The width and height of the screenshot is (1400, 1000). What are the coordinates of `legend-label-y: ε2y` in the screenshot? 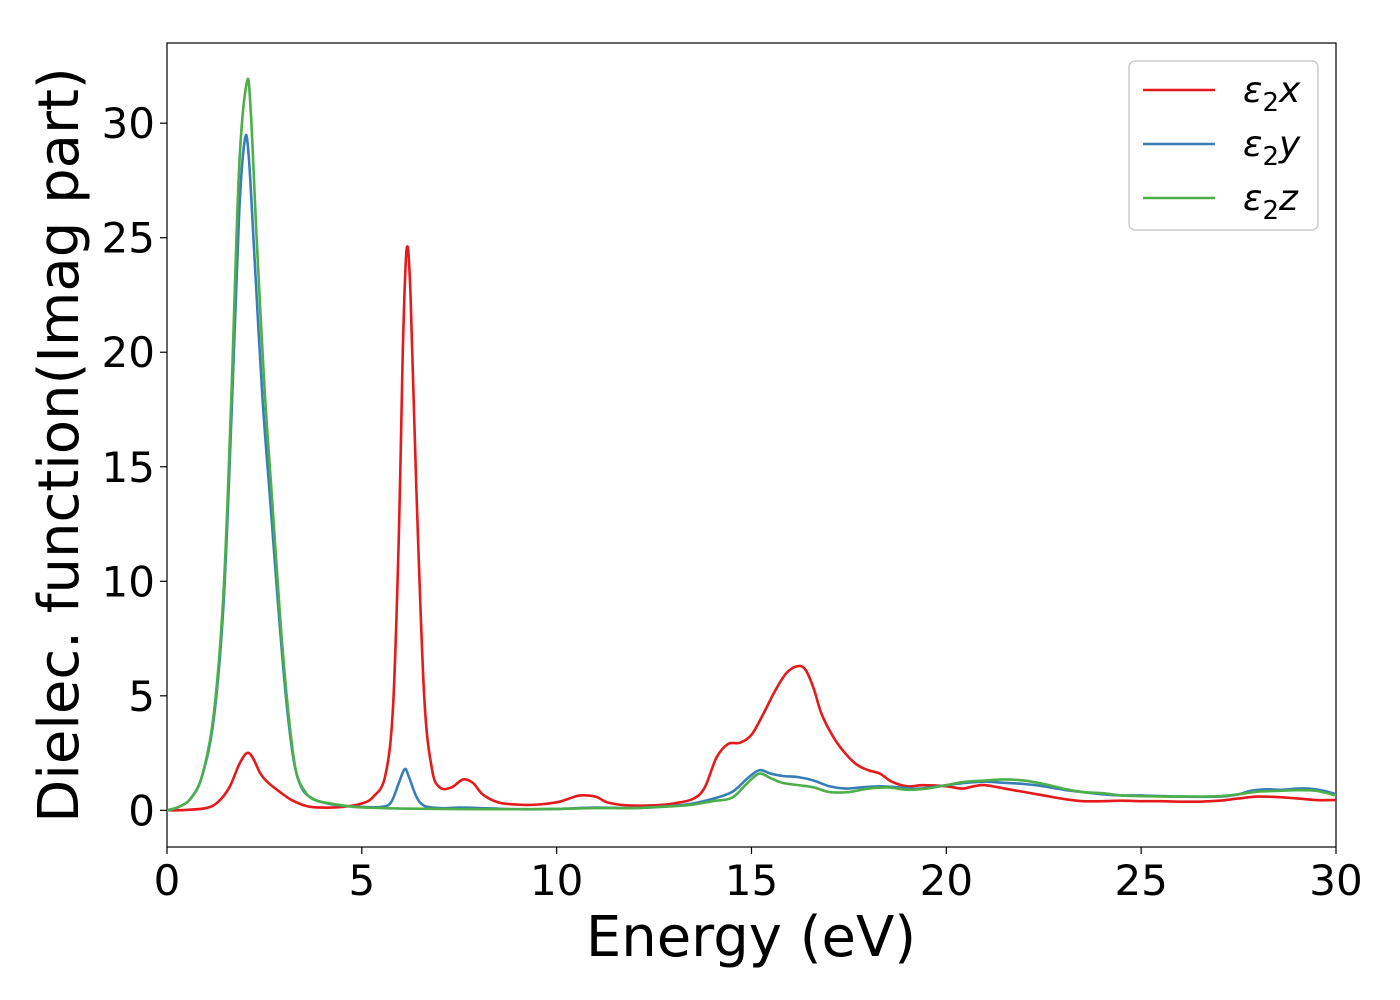 It's located at (1272, 148).